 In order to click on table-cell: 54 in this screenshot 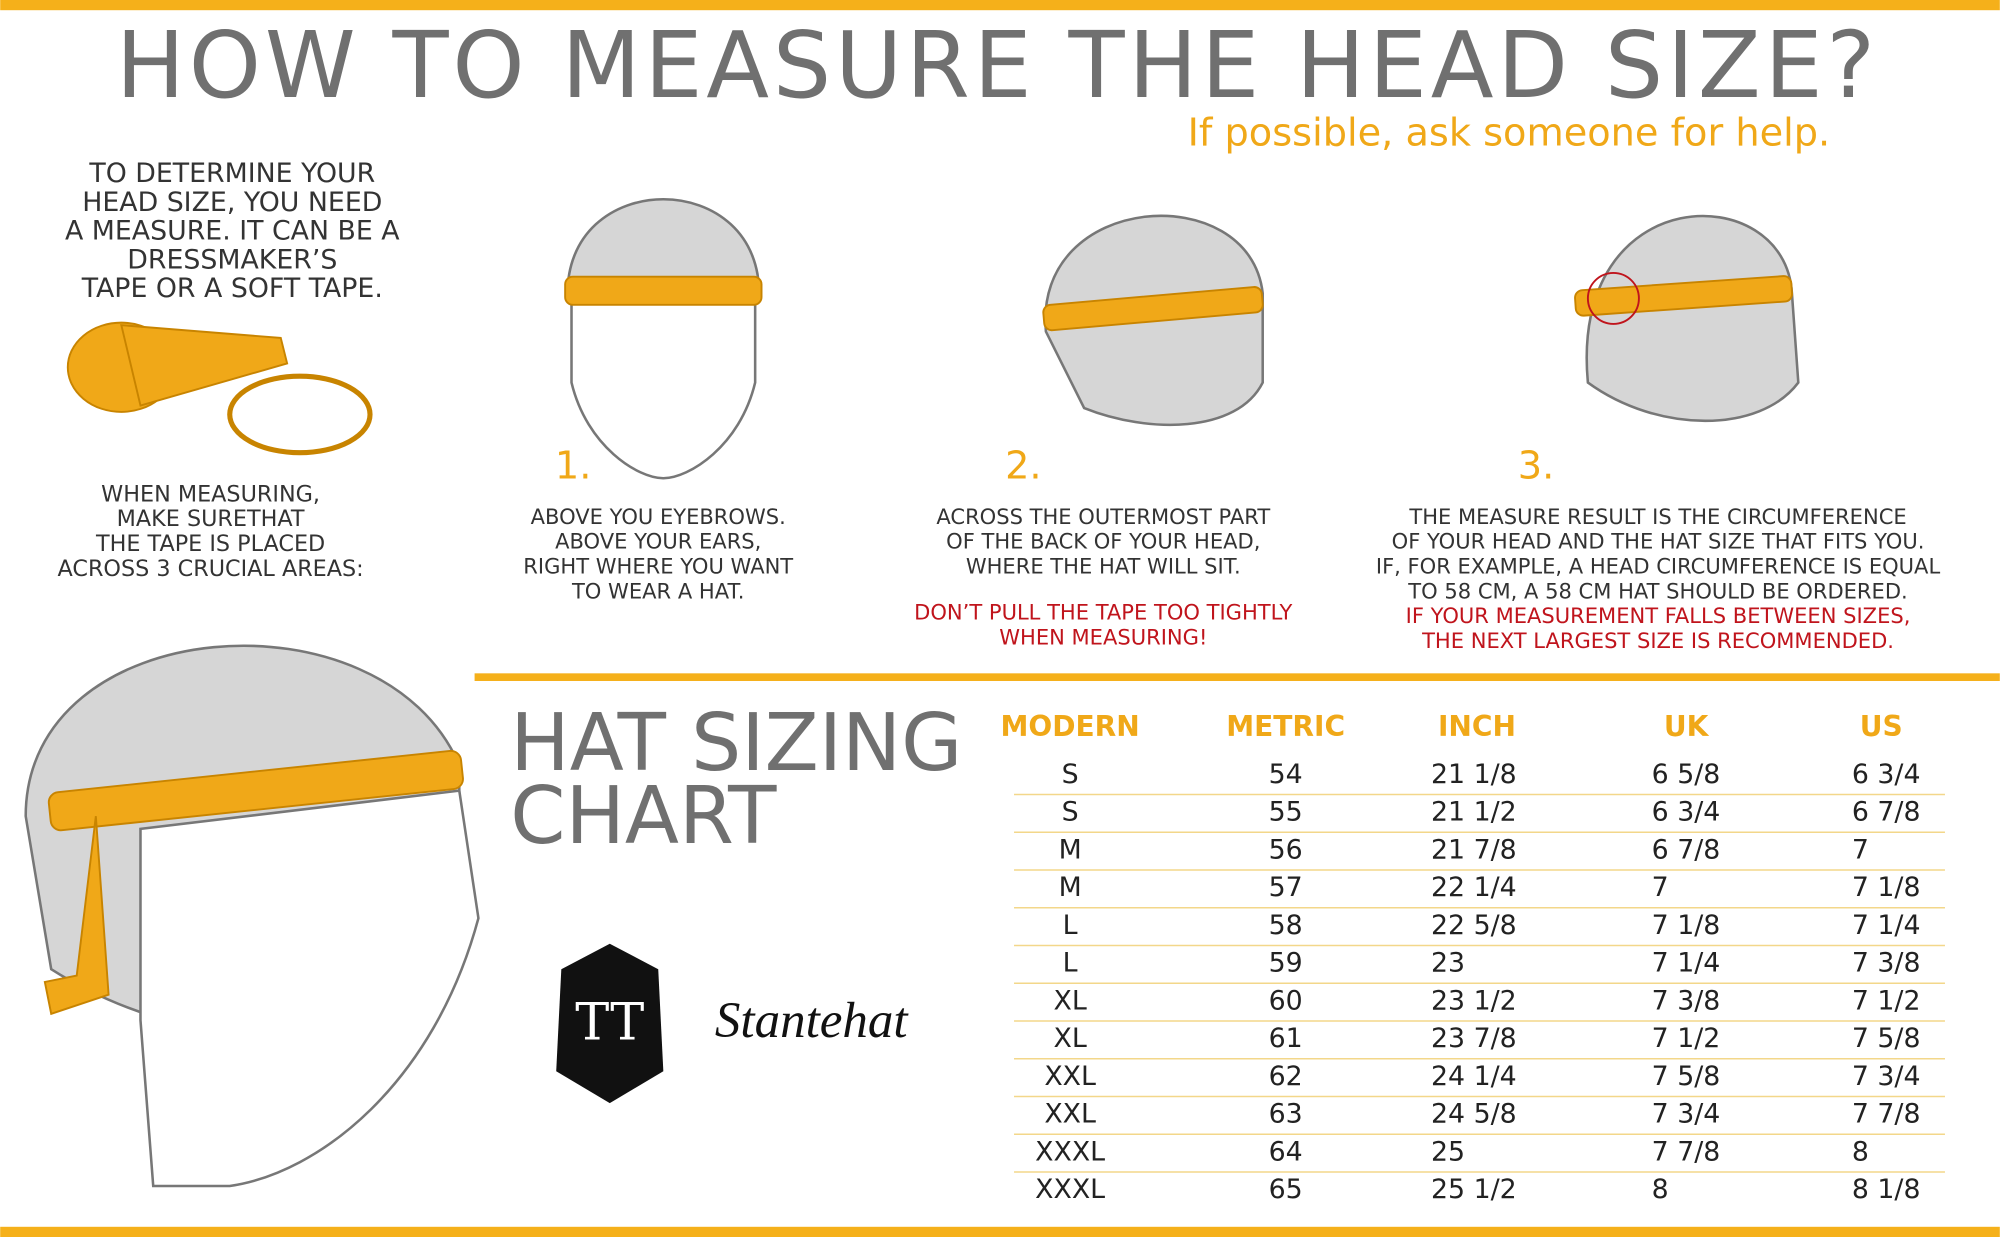, I will do `click(1286, 774)`.